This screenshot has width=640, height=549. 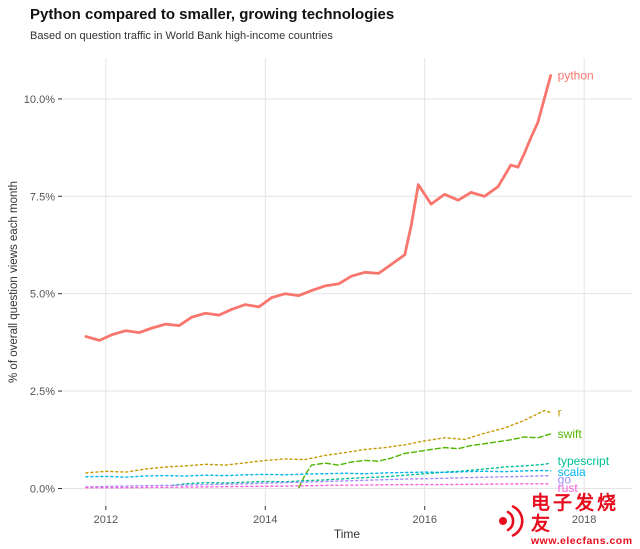 I want to click on series-label-scala: scala, so click(x=572, y=472).